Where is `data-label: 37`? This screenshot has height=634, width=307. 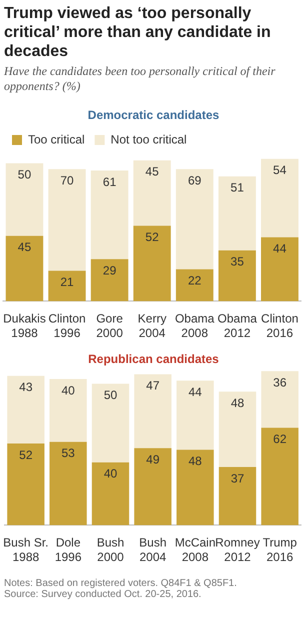
data-label: 37 is located at coordinates (237, 478).